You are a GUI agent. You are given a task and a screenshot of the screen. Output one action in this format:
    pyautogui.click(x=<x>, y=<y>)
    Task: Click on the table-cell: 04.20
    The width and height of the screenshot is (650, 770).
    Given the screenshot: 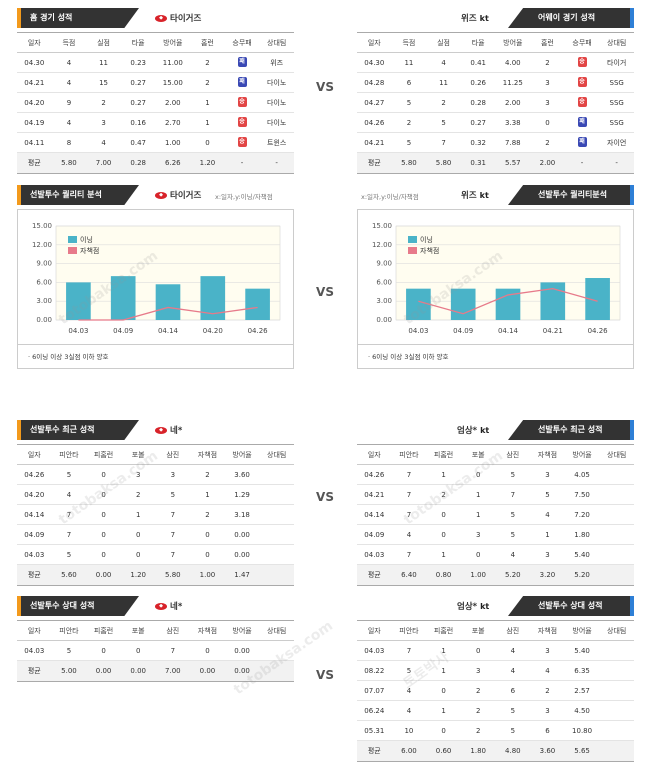 What is the action you would take?
    pyautogui.click(x=34, y=494)
    